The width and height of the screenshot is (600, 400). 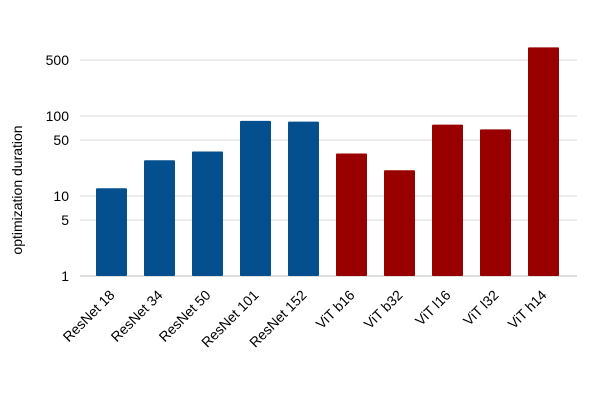 I want to click on x-tick-label: ViT b32, so click(x=383, y=309).